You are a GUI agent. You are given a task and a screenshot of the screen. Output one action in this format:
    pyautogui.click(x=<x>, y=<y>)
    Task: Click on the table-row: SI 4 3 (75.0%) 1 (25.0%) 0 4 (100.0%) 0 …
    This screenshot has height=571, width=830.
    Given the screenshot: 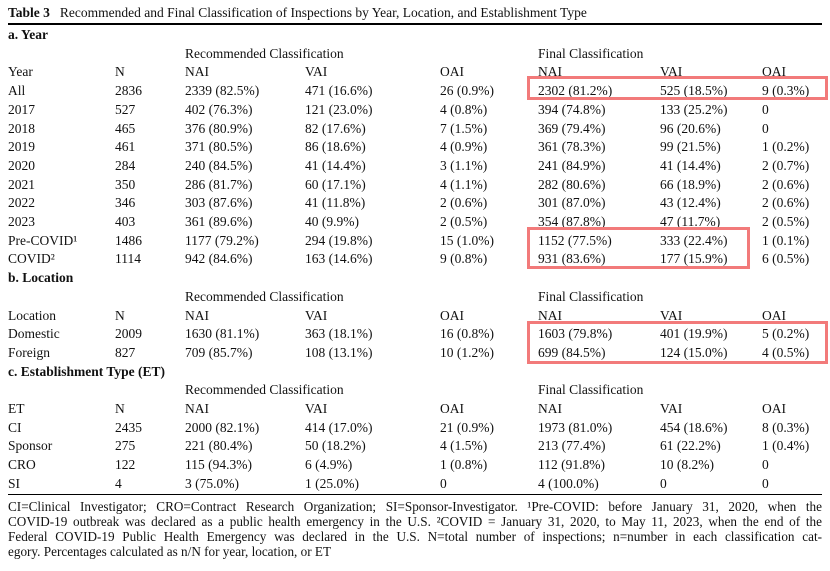 What is the action you would take?
    pyautogui.click(x=415, y=484)
    